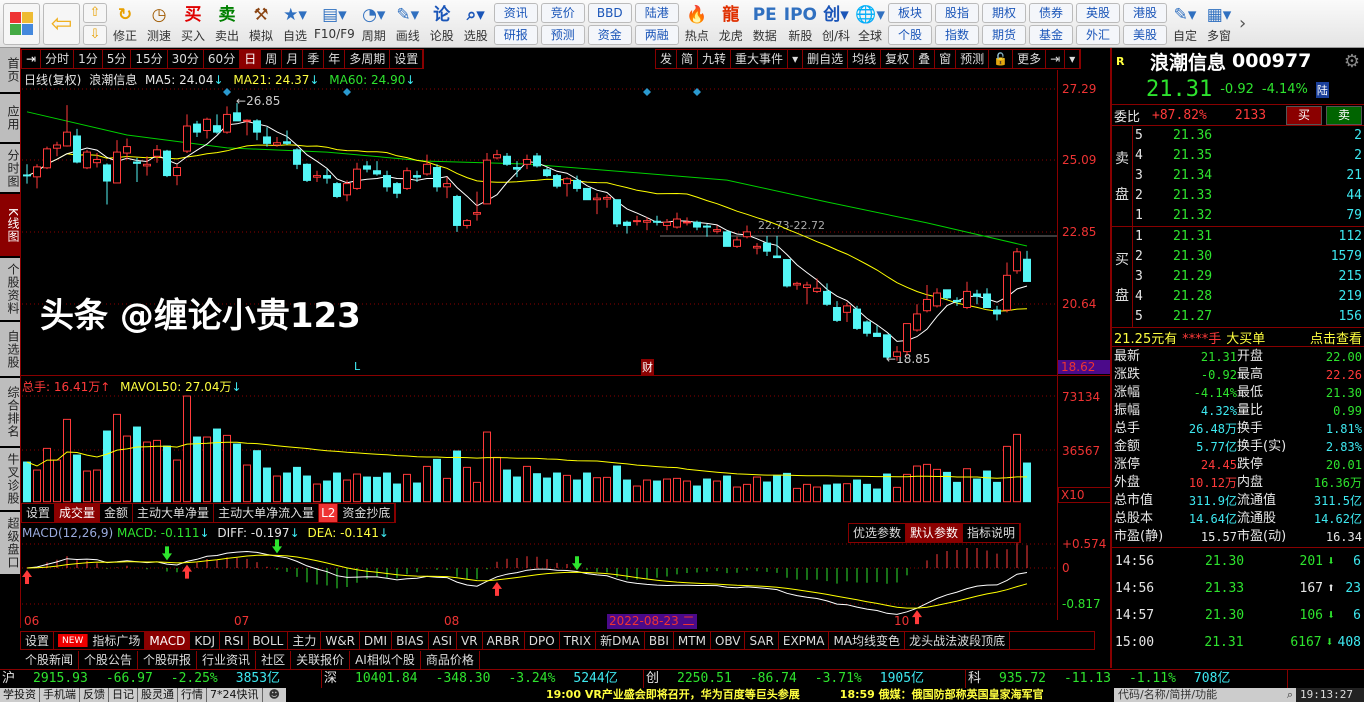  What do you see at coordinates (295, 23) in the screenshot?
I see `toolbar-favorites-folder-button: ★▾ 自选` at bounding box center [295, 23].